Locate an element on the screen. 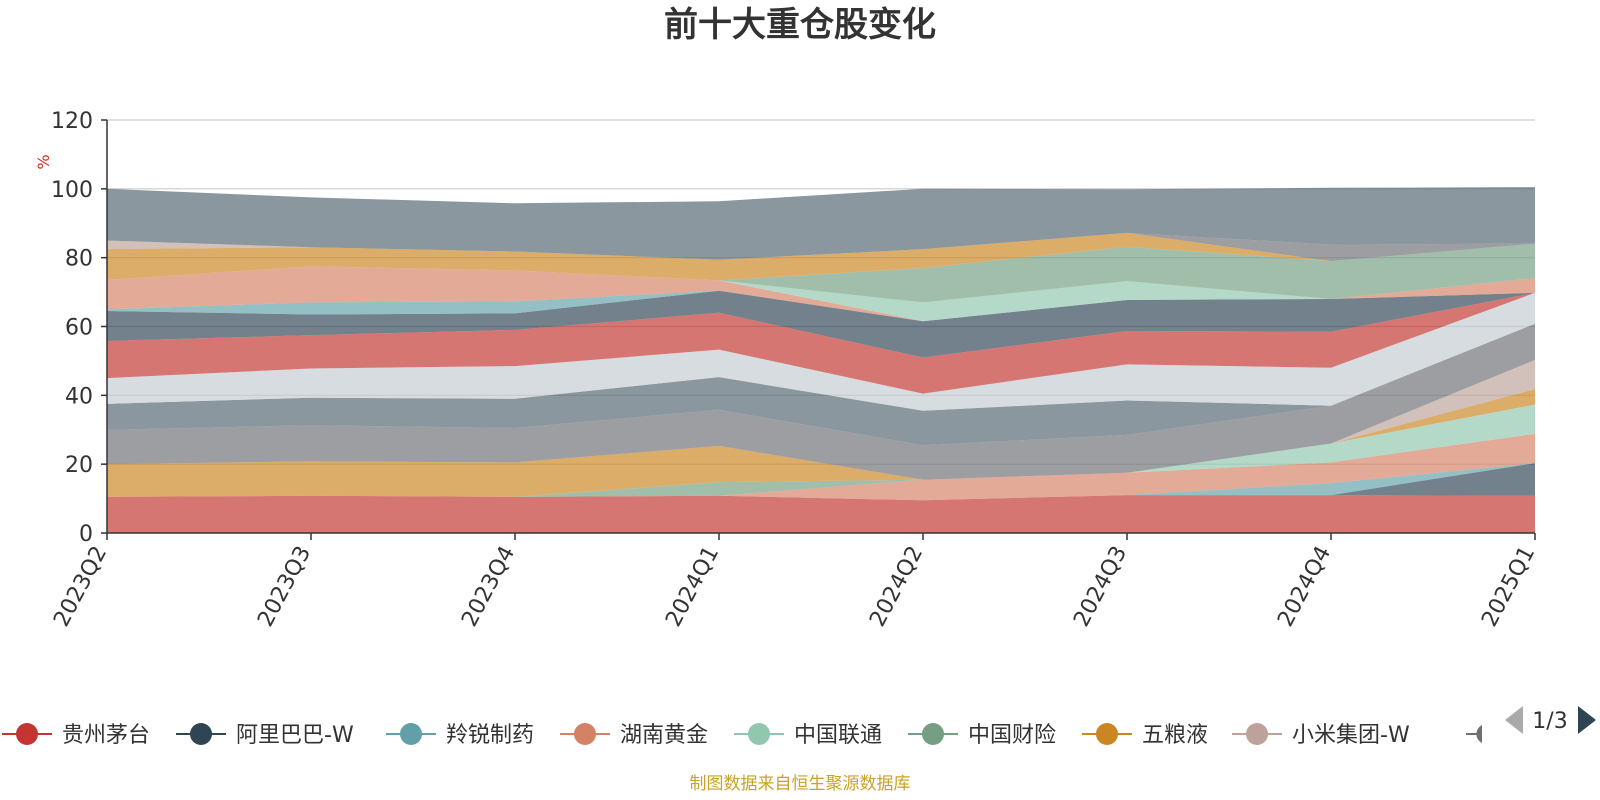 This screenshot has width=1600, height=800. x-tick-label: 2023Q4 is located at coordinates (488, 586).